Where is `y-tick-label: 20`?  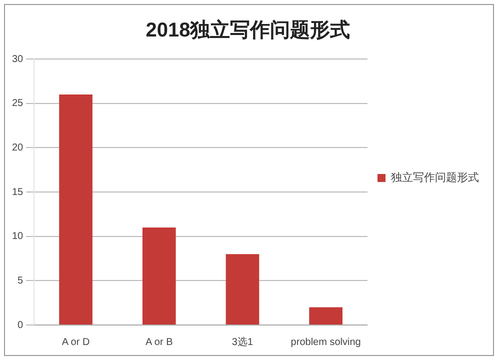
y-tick-label: 20 is located at coordinates (18, 148).